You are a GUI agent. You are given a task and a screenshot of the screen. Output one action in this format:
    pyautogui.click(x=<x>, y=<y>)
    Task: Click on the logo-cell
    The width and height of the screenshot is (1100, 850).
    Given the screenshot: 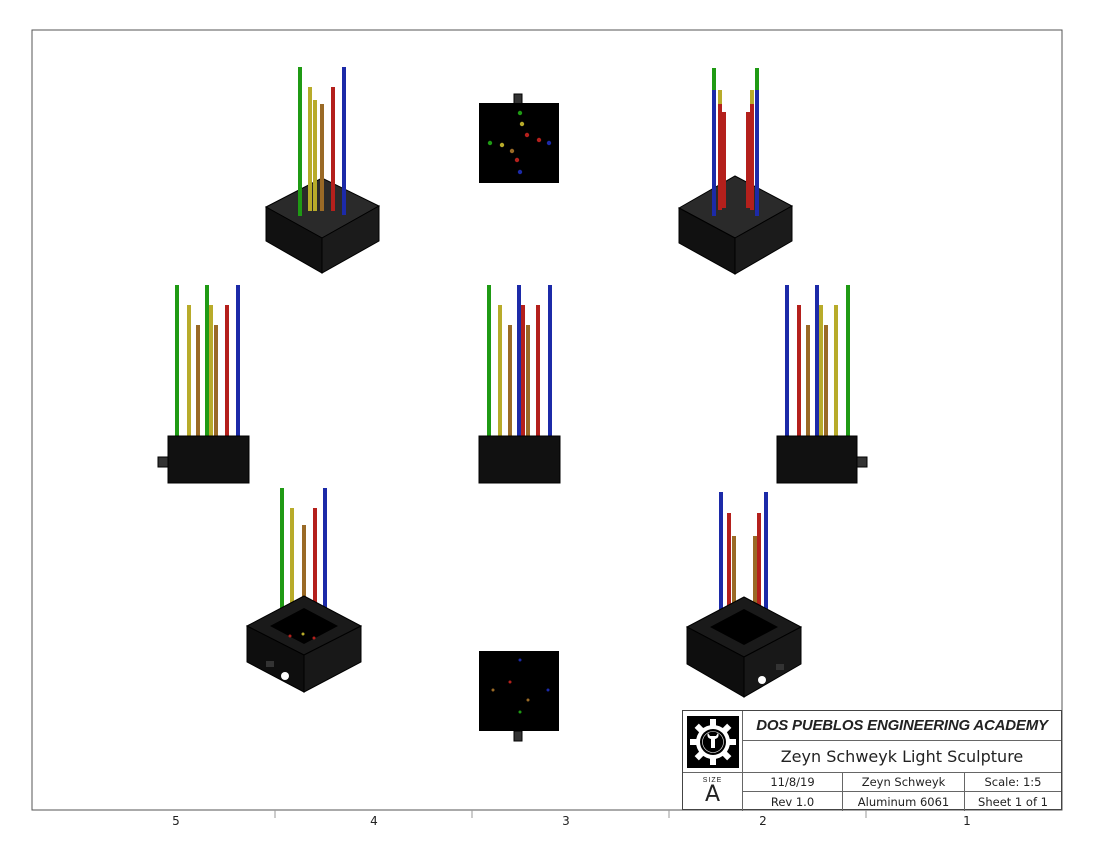 What is the action you would take?
    pyautogui.click(x=713, y=742)
    